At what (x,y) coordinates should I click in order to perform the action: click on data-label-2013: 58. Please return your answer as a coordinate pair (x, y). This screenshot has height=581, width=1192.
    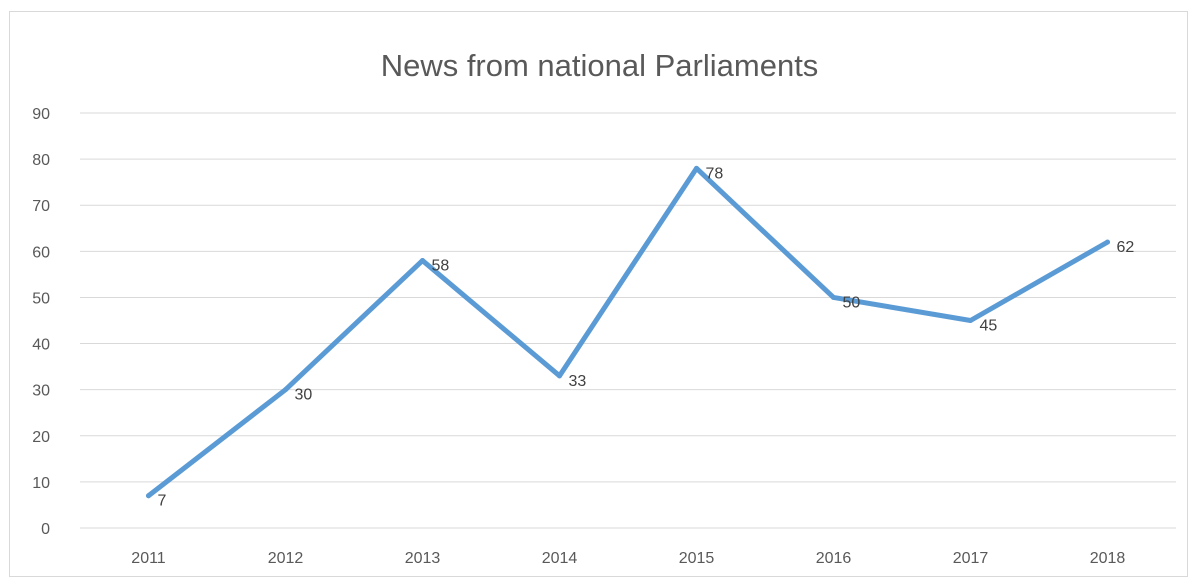
    Looking at the image, I should click on (441, 266).